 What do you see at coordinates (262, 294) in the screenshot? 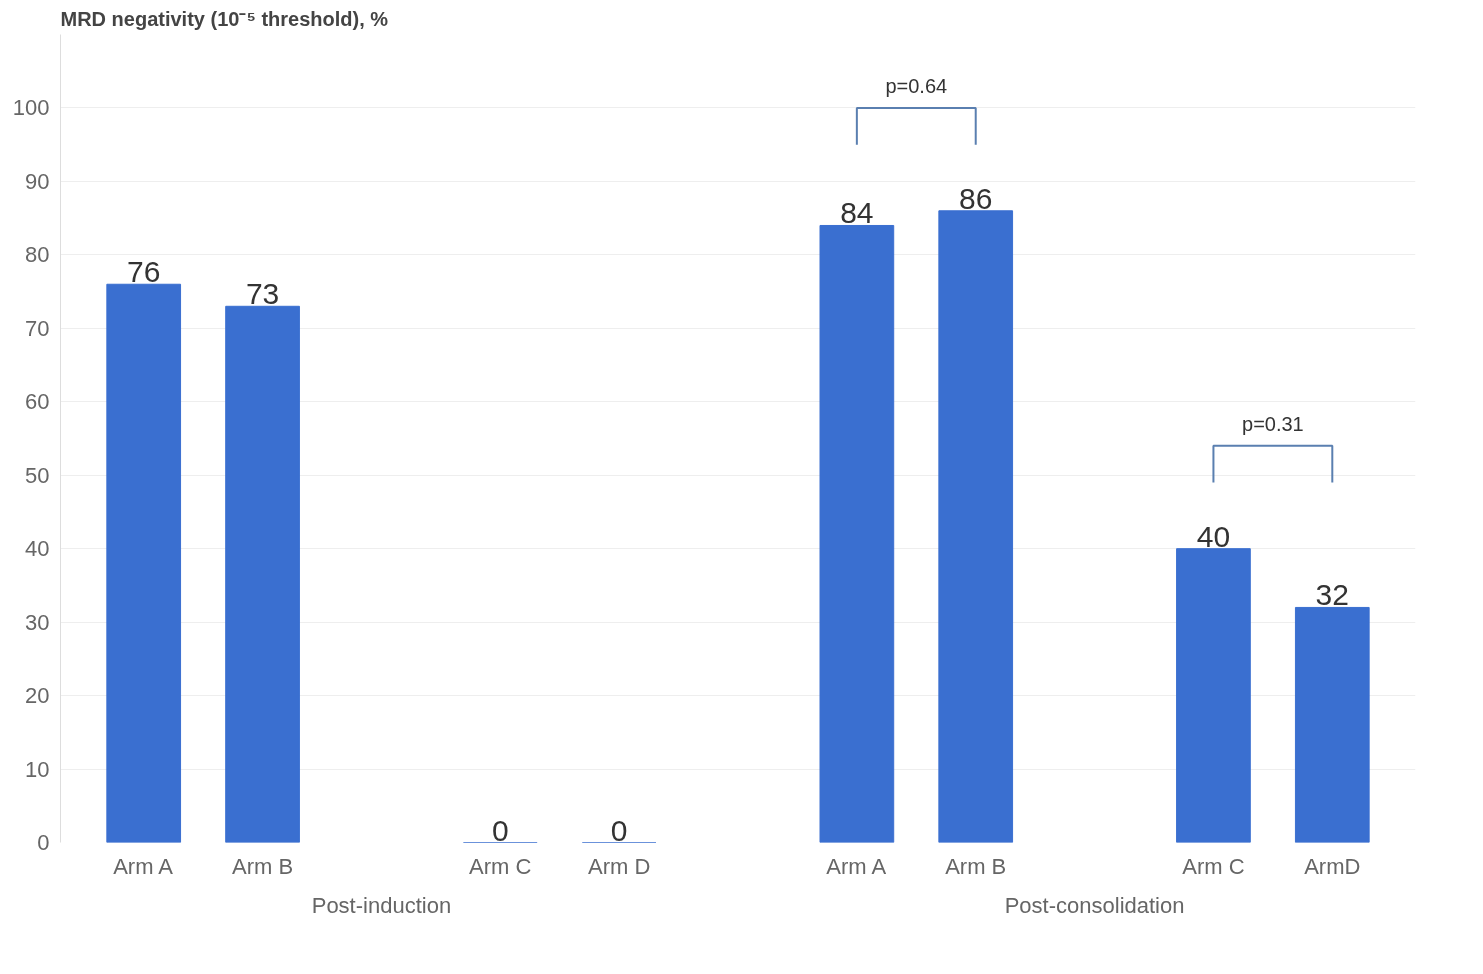
I see `data-label: 73` at bounding box center [262, 294].